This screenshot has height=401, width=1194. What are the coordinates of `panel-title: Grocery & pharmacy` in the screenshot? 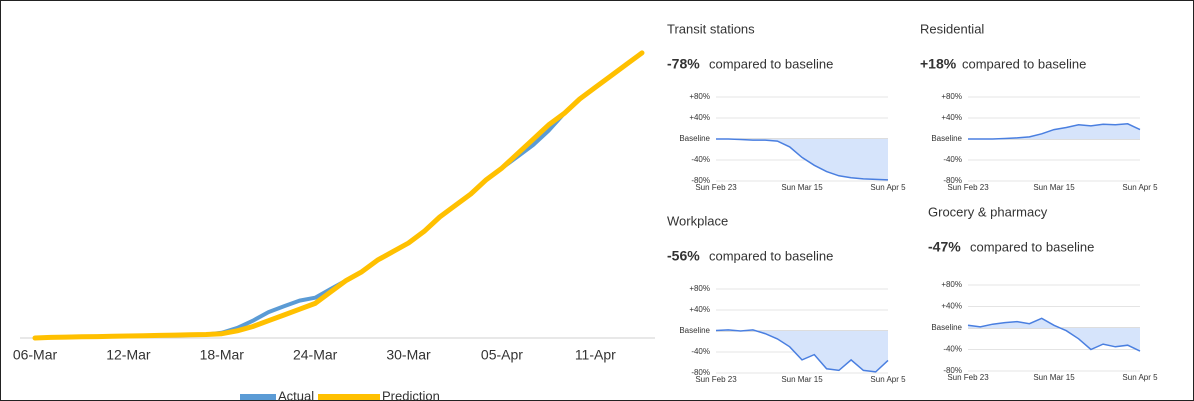 It's located at (988, 211).